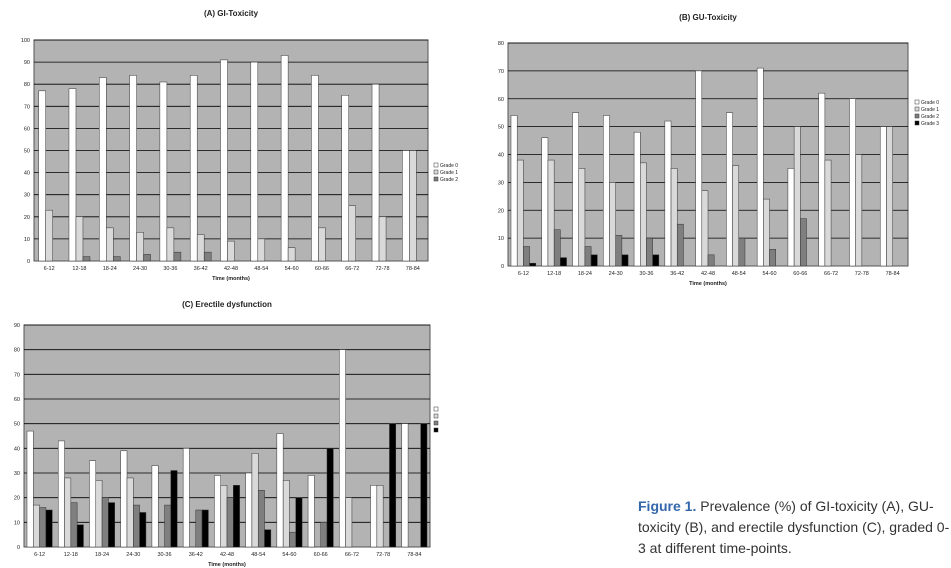 Image resolution: width=951 pixels, height=568 pixels. What do you see at coordinates (201, 269) in the screenshot?
I see `x-tick-label: 36-42` at bounding box center [201, 269].